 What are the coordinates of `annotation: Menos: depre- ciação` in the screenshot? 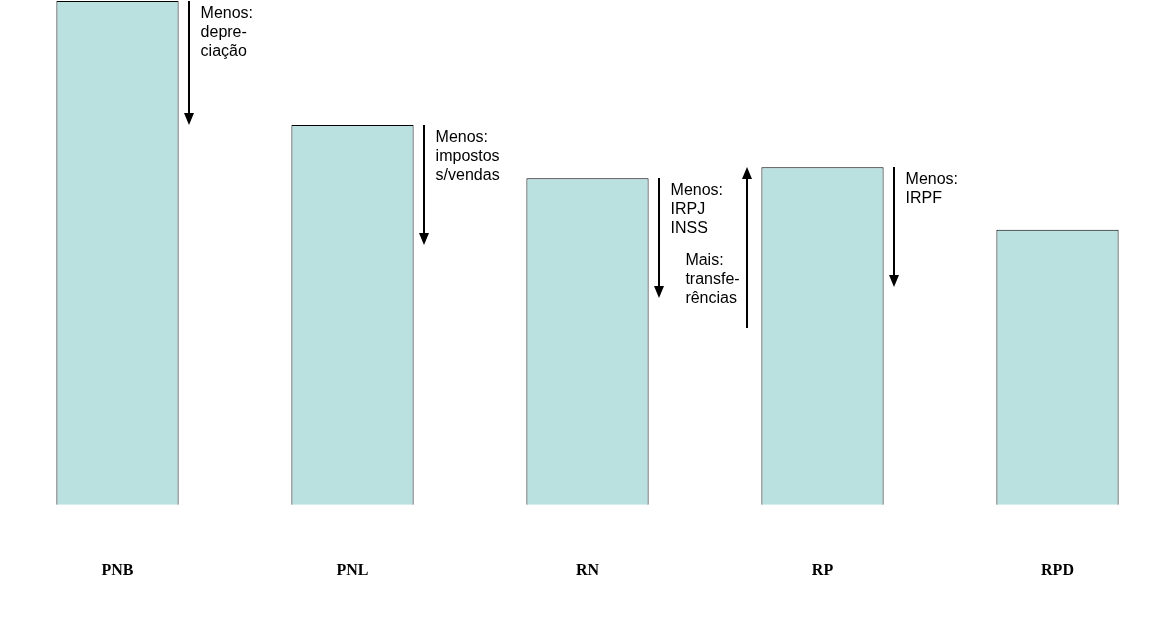 It's located at (227, 31).